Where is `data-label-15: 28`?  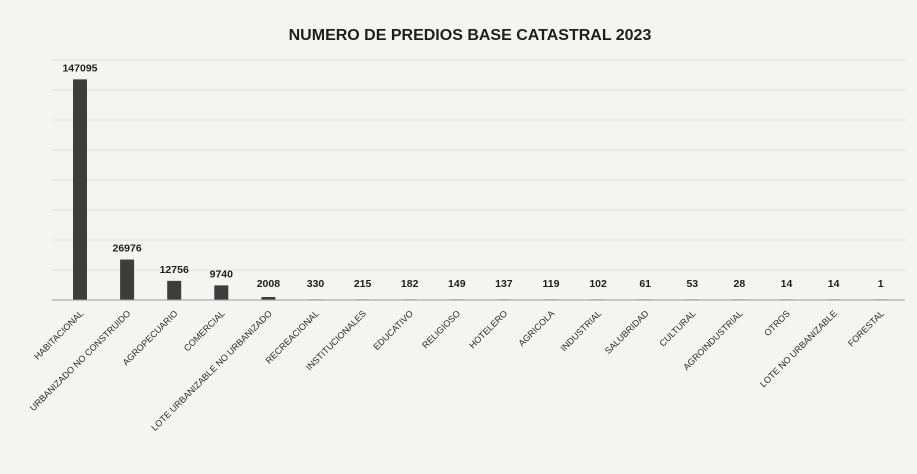
data-label-15: 28 is located at coordinates (740, 284).